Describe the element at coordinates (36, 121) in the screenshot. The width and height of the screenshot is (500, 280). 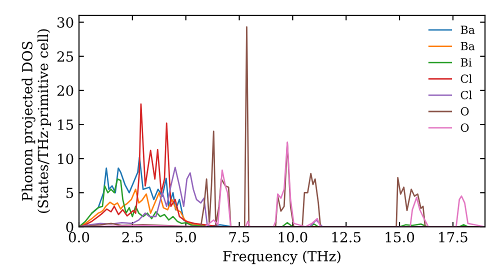
I see `y-axis-title: Phonon projected DOS (States/THz·primitive cell)` at that location.